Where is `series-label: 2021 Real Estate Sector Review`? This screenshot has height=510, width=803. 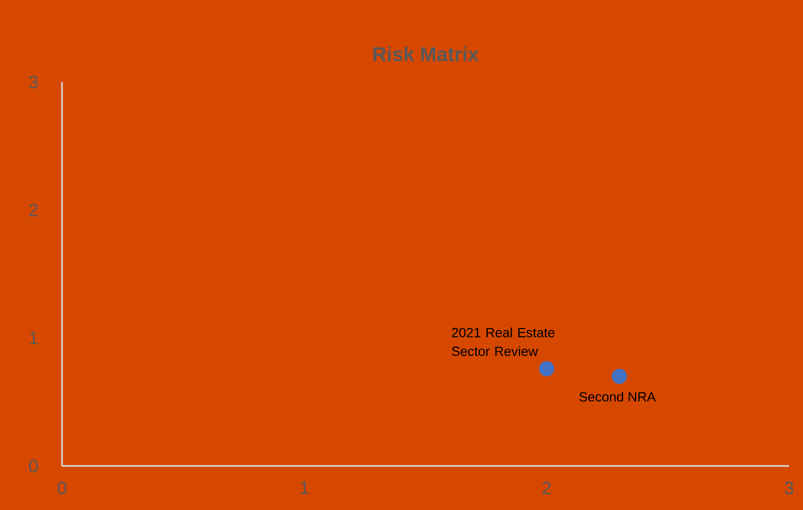
series-label: 2021 Real Estate Sector Review is located at coordinates (503, 342).